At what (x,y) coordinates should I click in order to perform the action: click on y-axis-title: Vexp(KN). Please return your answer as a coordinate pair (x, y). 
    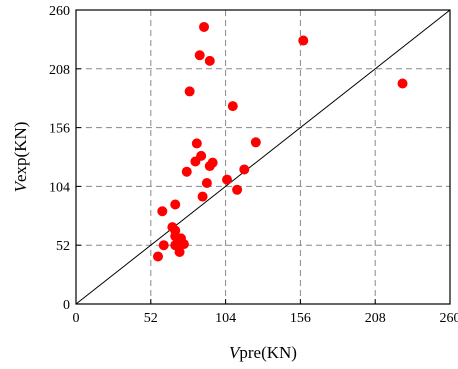
    Looking at the image, I should click on (20, 157).